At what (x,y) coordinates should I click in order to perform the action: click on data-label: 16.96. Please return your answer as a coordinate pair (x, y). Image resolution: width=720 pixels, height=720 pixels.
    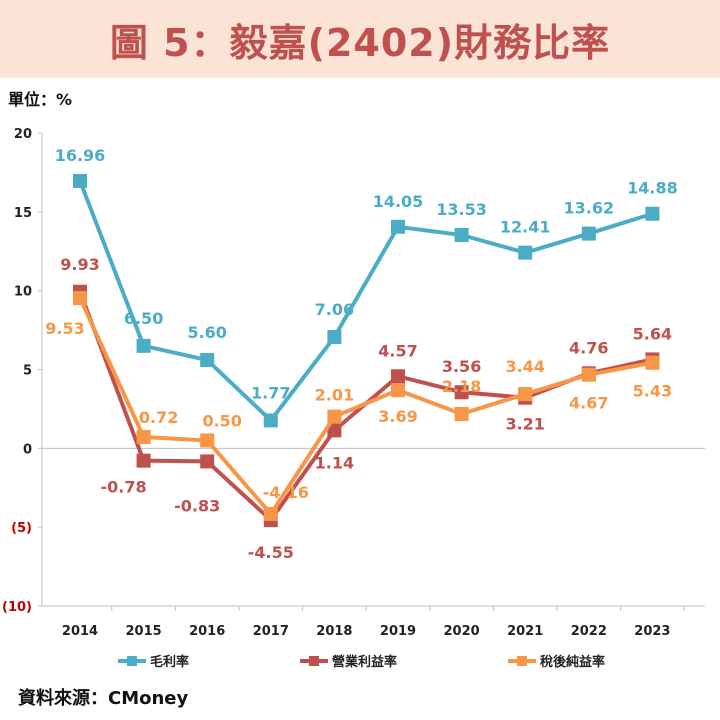
    Looking at the image, I should click on (80, 155).